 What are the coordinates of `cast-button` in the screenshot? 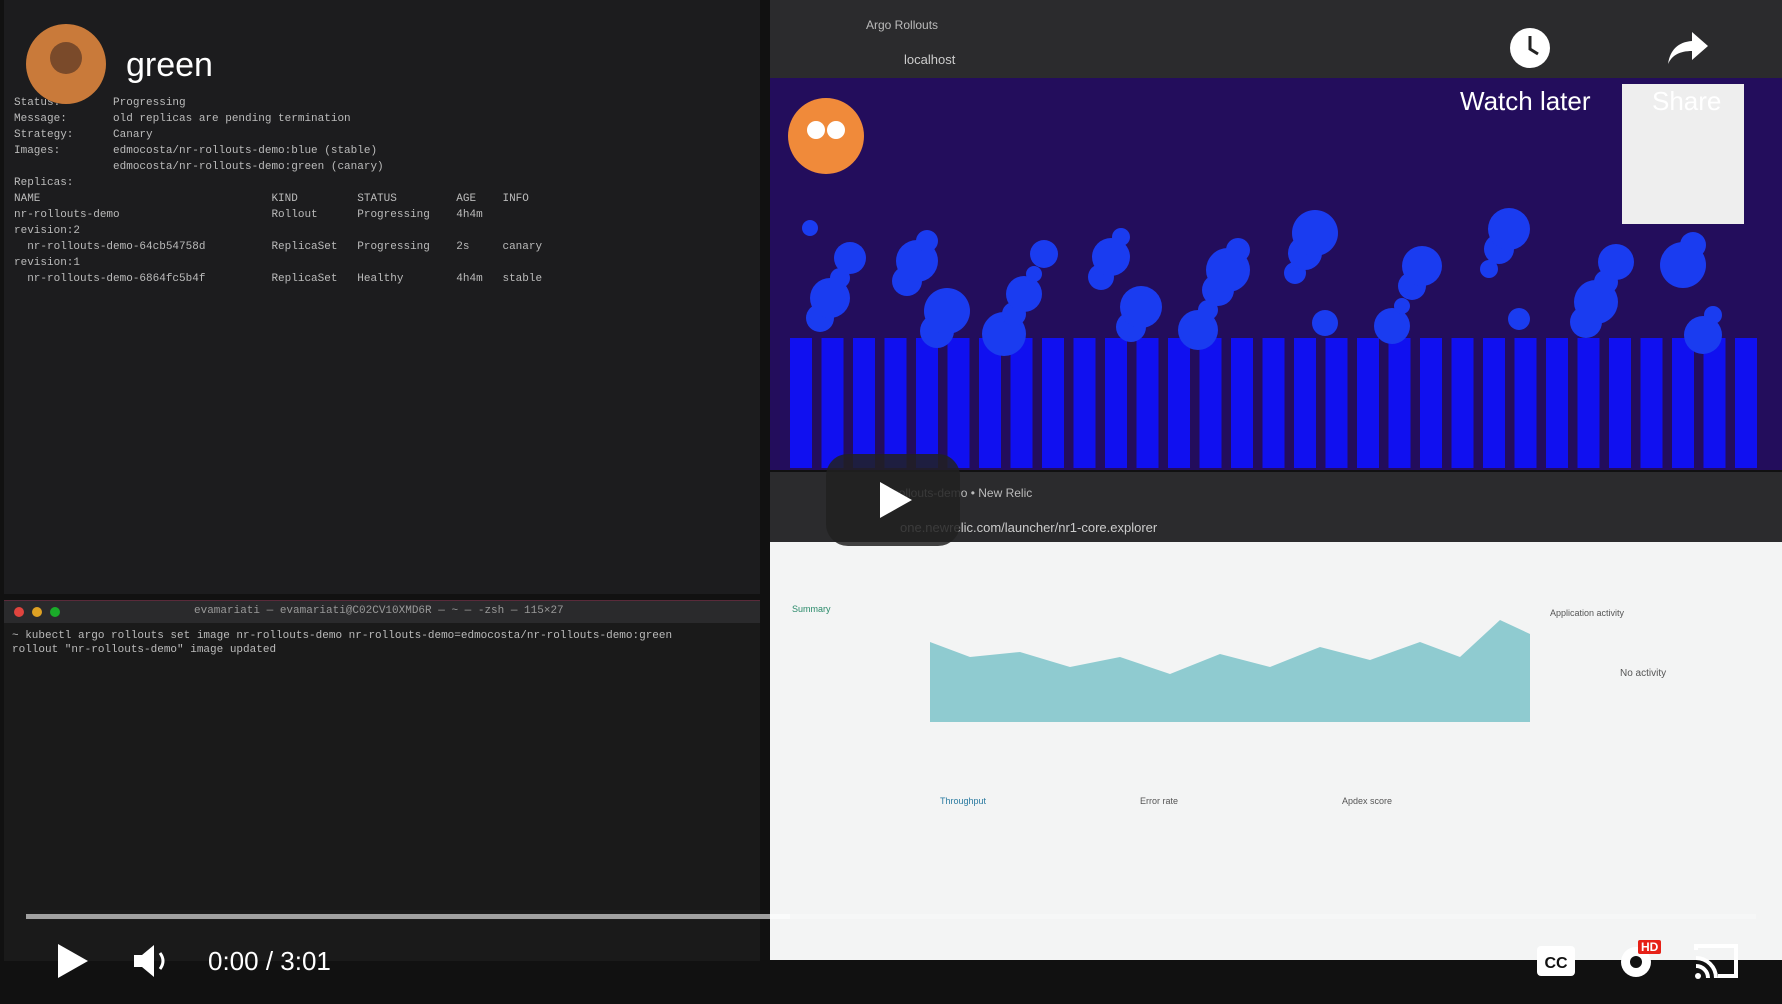 It's located at (1716, 961).